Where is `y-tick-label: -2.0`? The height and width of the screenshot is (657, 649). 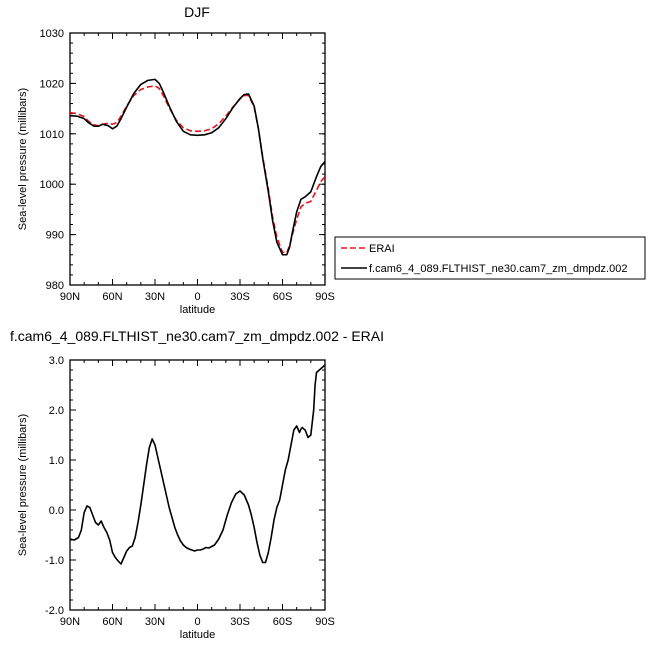
y-tick-label: -2.0 is located at coordinates (54, 611).